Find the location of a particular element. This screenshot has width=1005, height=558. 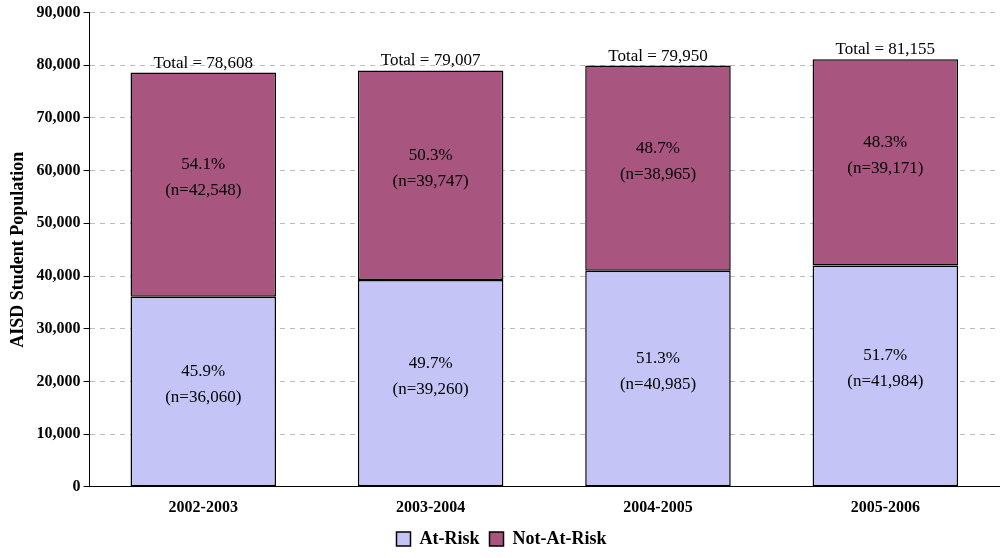

x-tick-label: 2005-2006 is located at coordinates (885, 506).